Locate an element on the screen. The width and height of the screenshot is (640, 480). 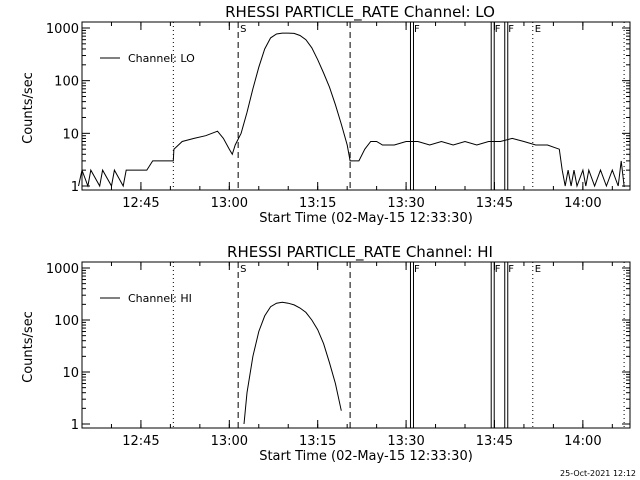
legend-entry: Channel: HI is located at coordinates (160, 298).